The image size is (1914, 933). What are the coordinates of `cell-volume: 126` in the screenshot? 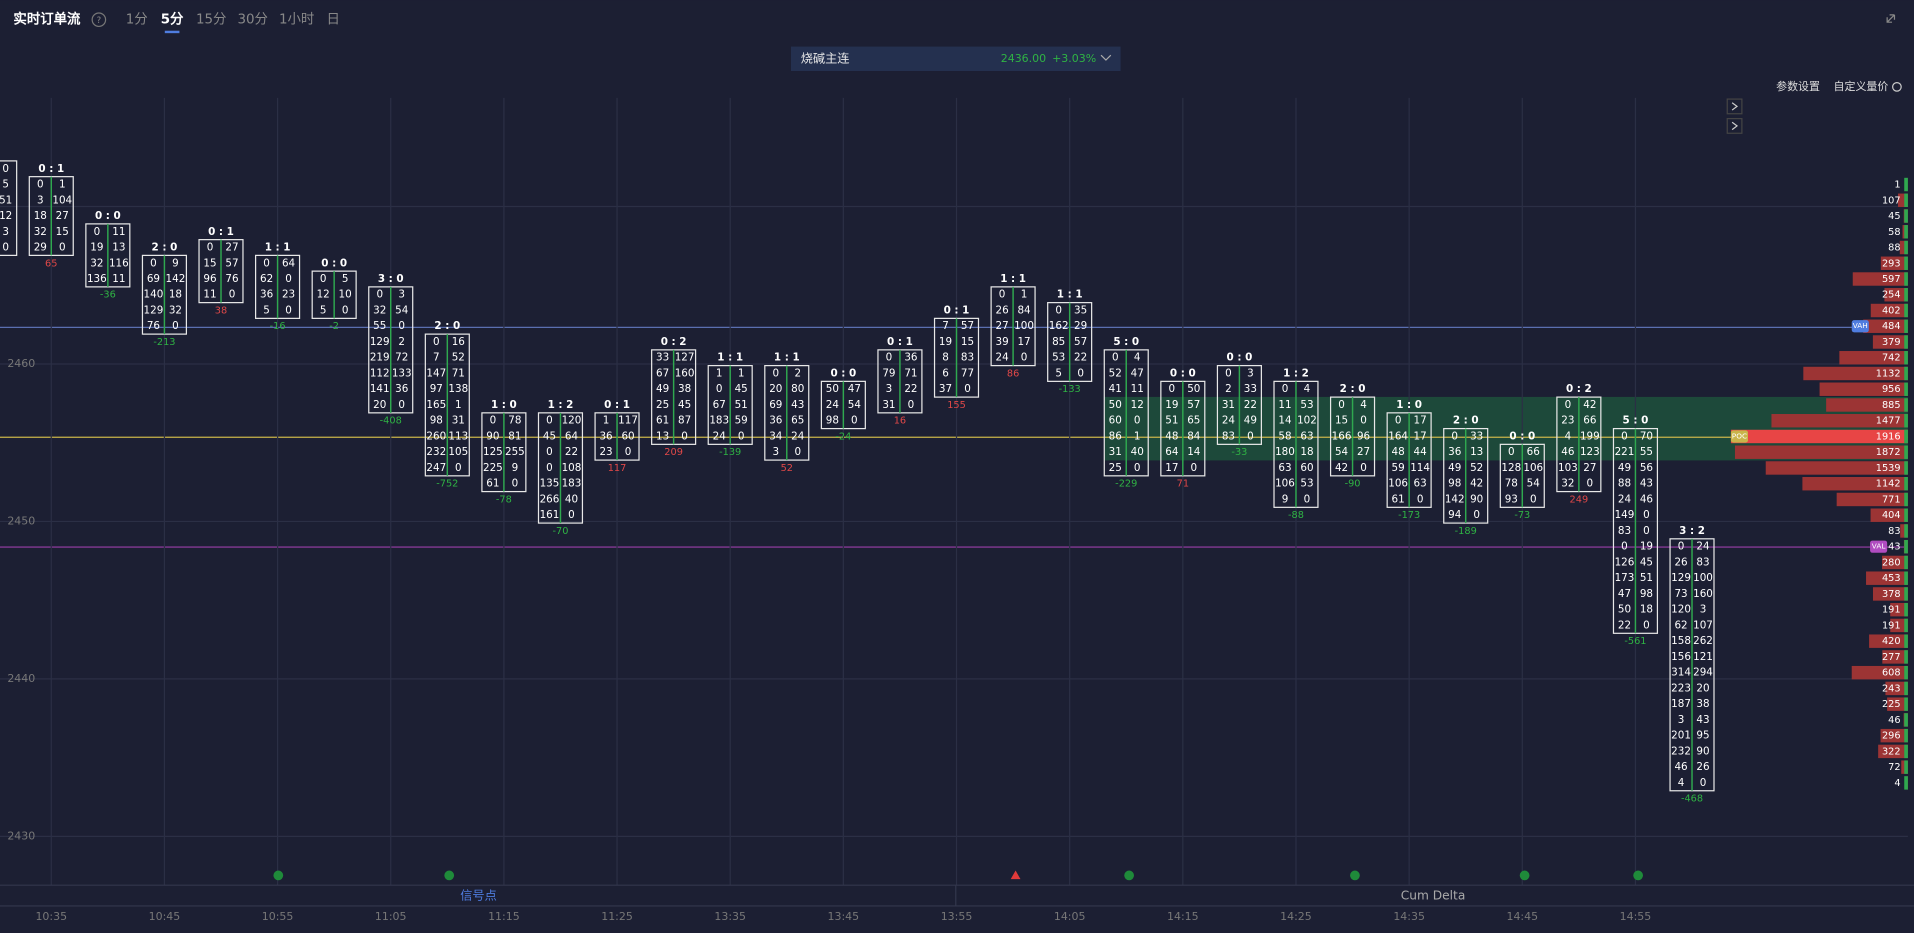 It's located at (1625, 562).